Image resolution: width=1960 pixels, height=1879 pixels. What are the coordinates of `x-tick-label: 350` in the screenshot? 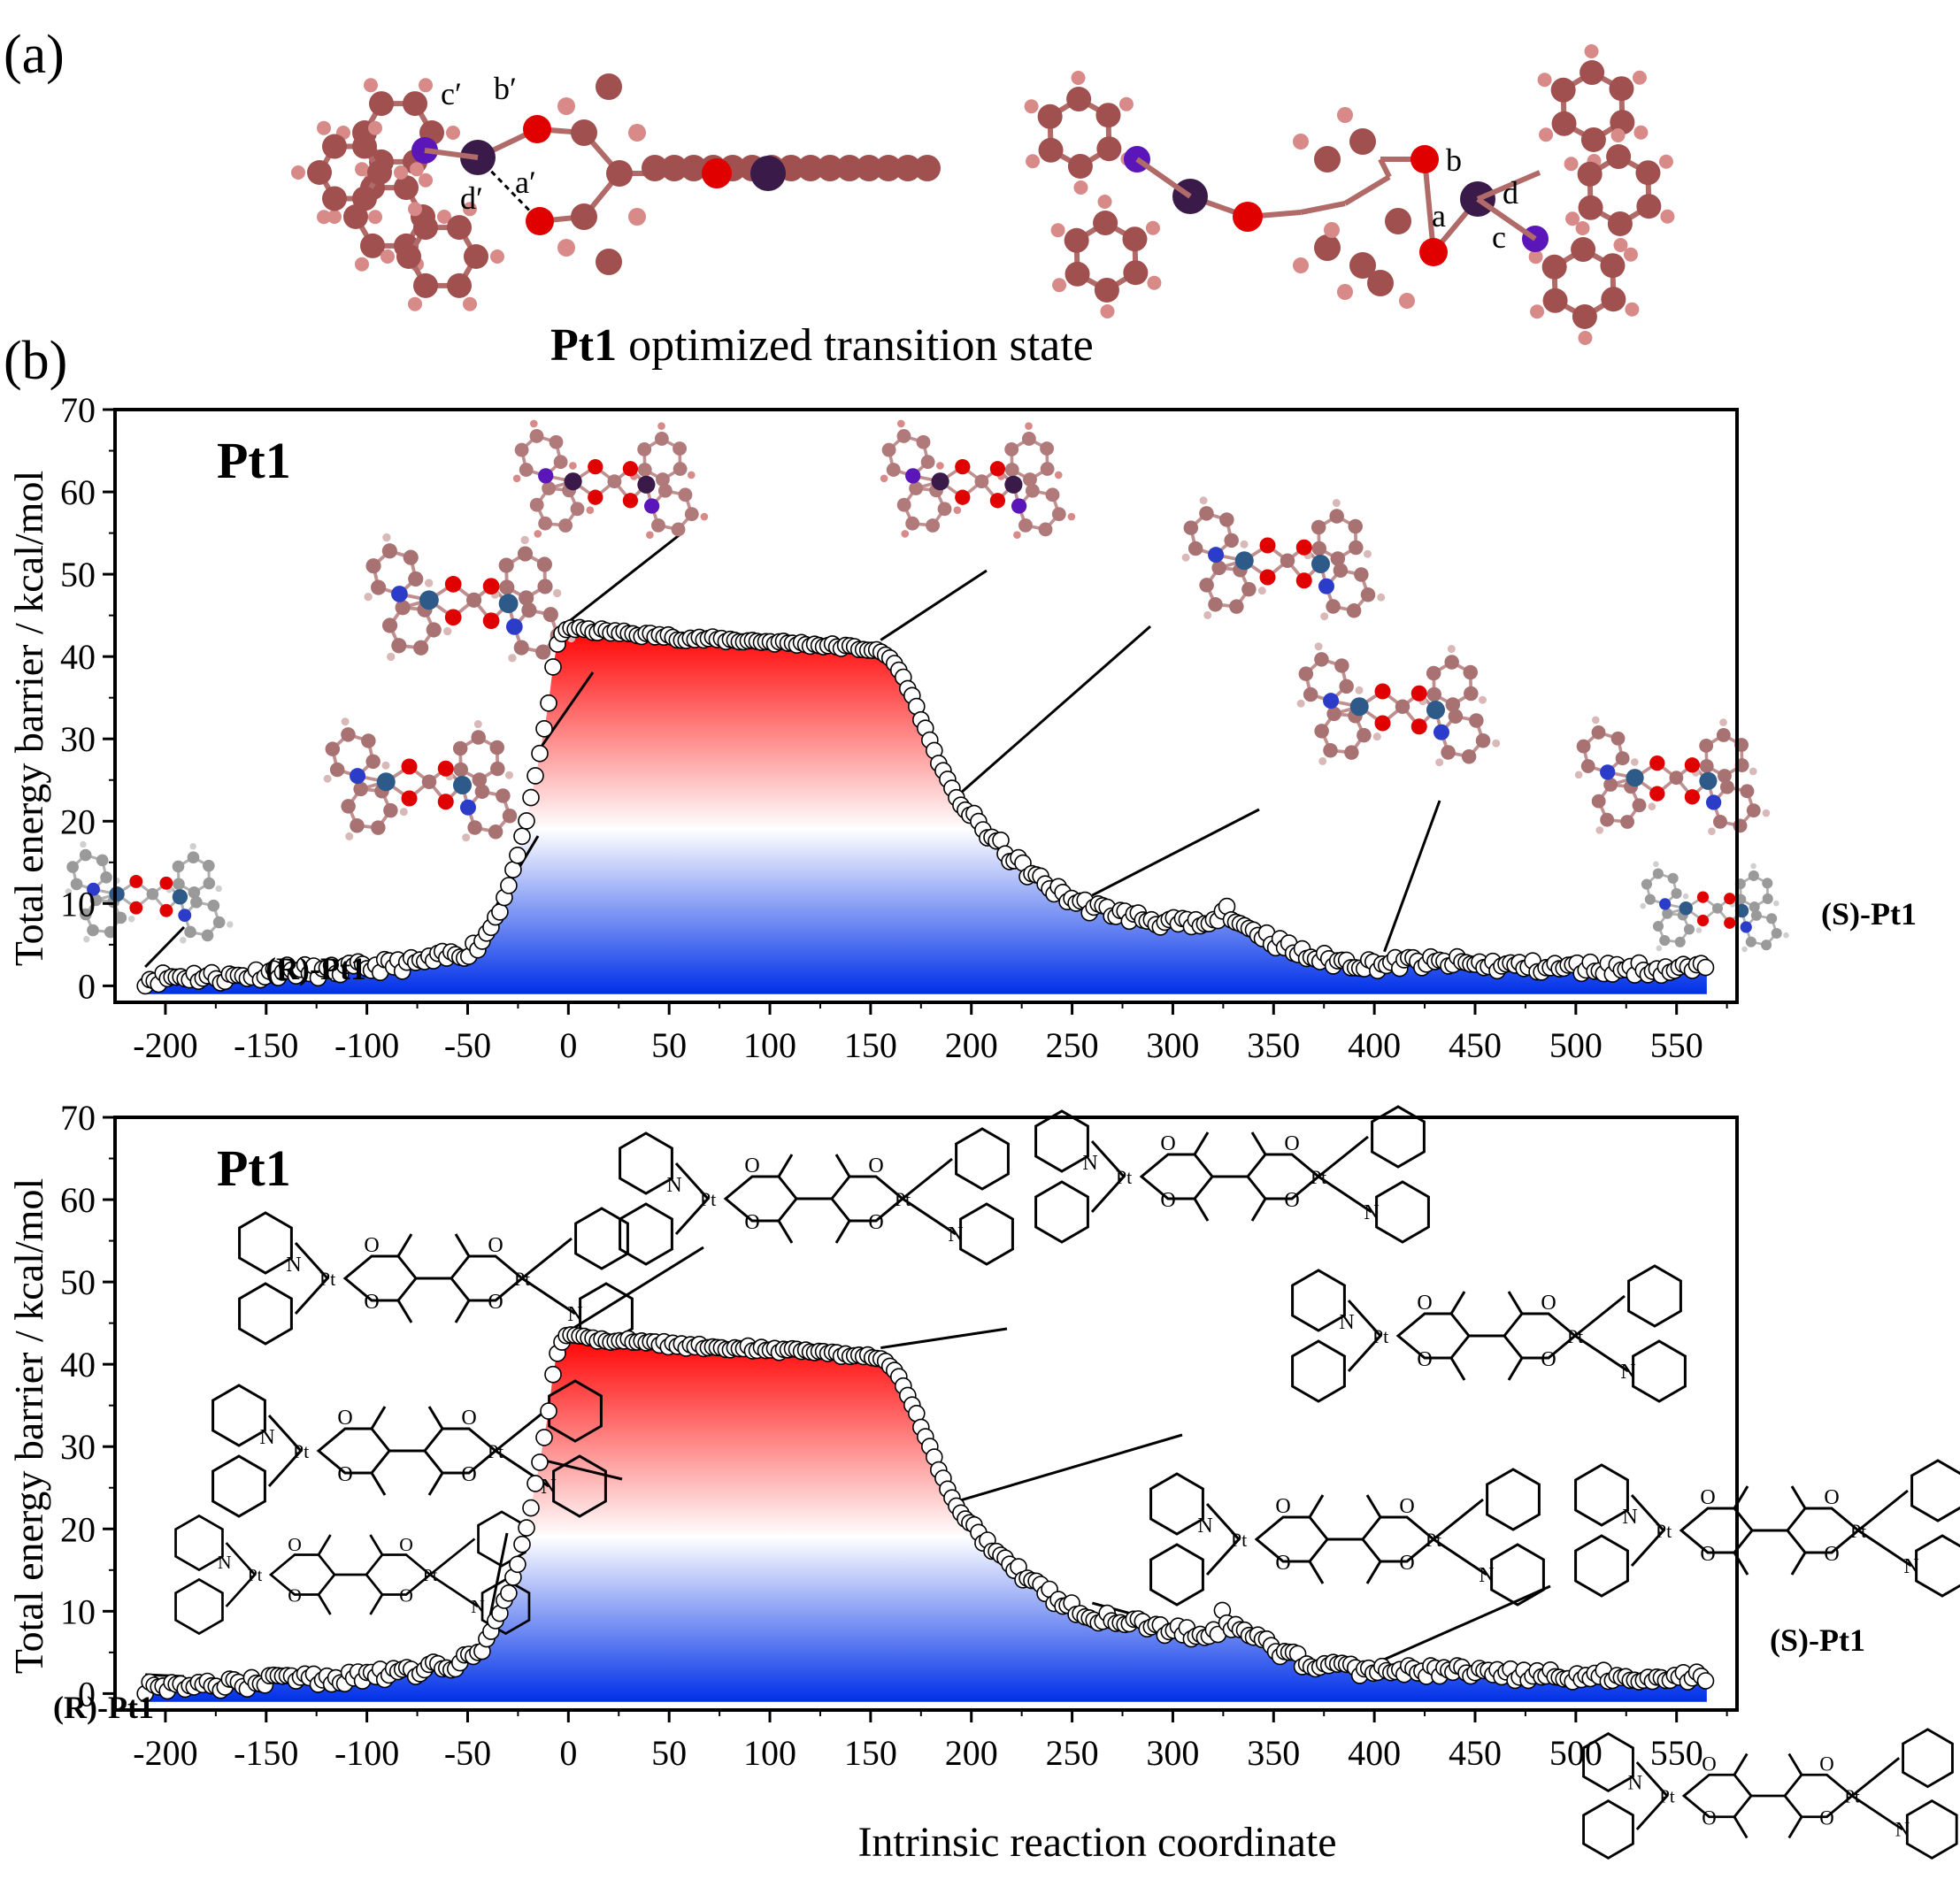 It's located at (1273, 1045).